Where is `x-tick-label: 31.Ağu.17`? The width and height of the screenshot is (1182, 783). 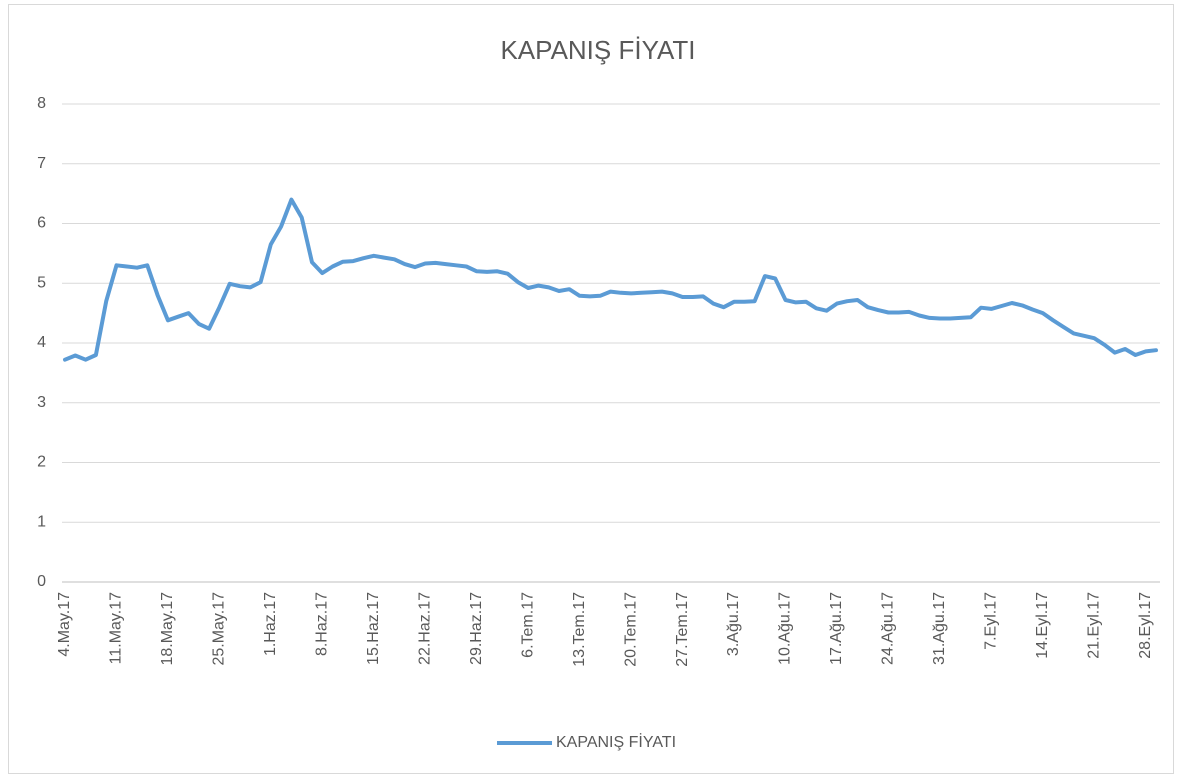 x-tick-label: 31.Ağu.17 is located at coordinates (939, 628).